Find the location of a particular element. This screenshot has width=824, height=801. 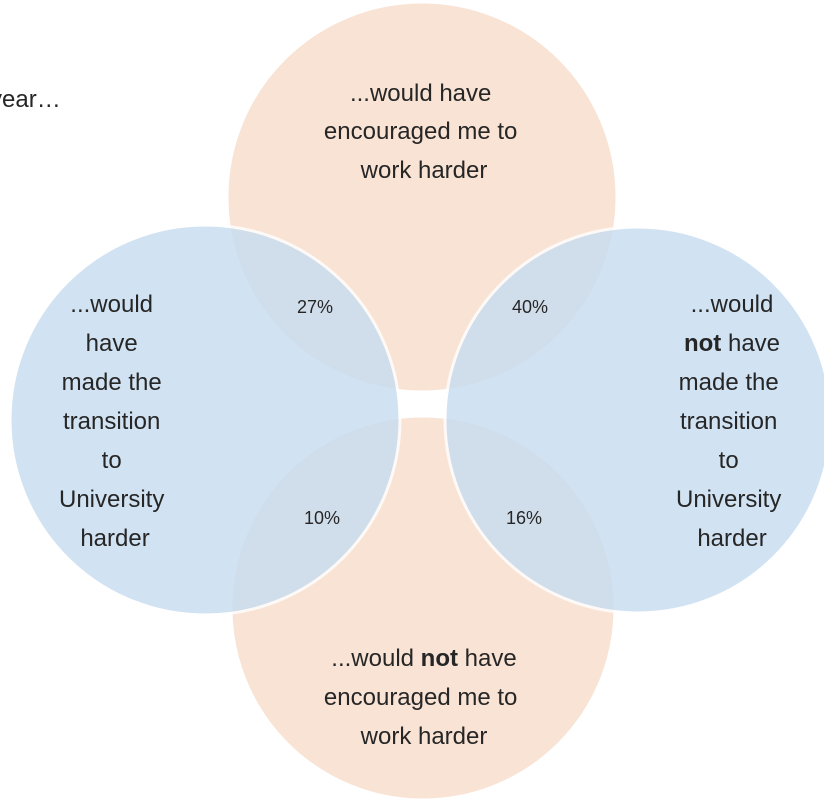

circle-top-line-3: work harder is located at coordinates (424, 170).